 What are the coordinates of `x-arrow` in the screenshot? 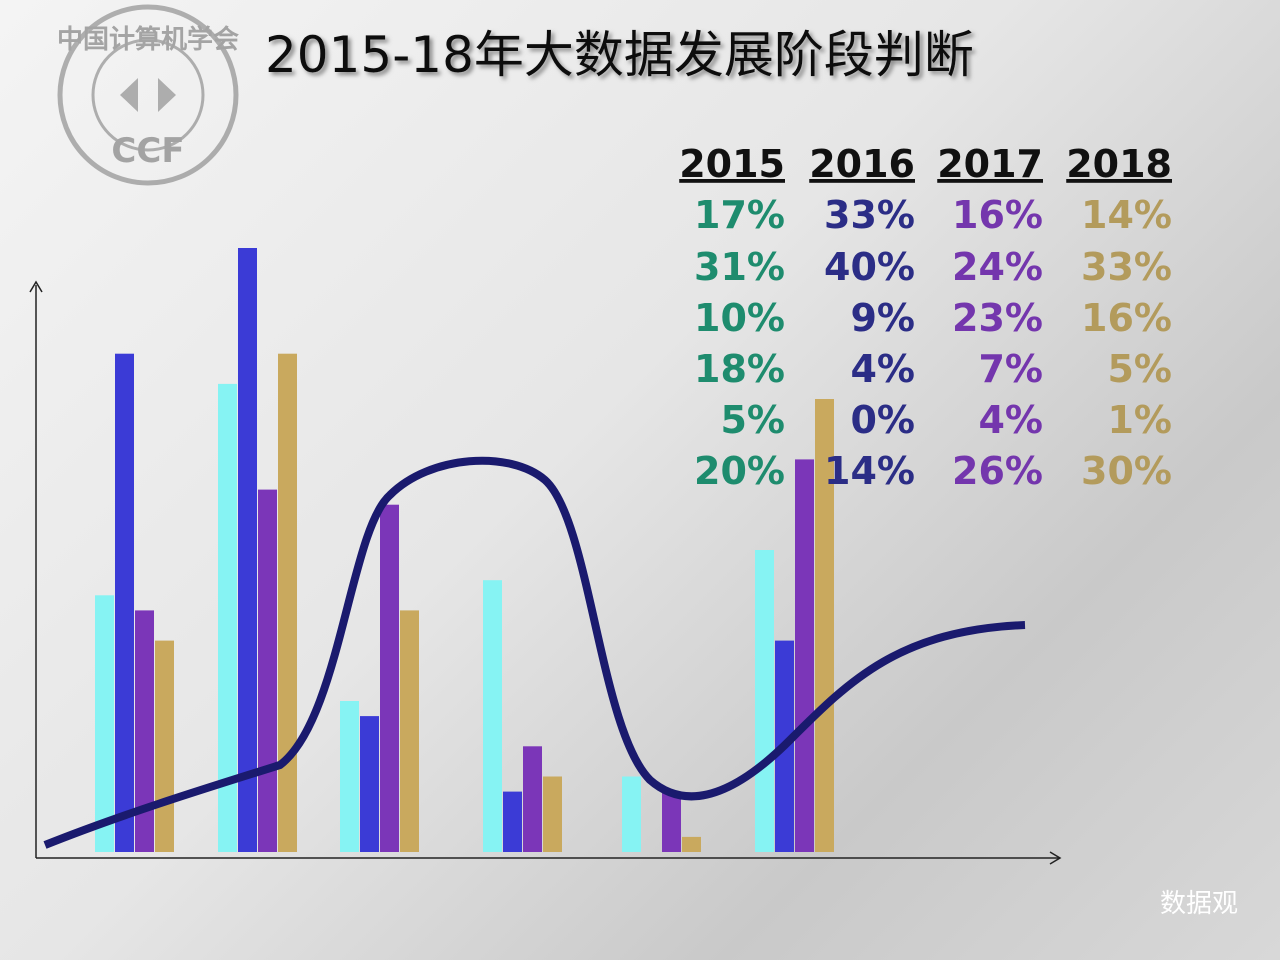 It's located at (1055, 858).